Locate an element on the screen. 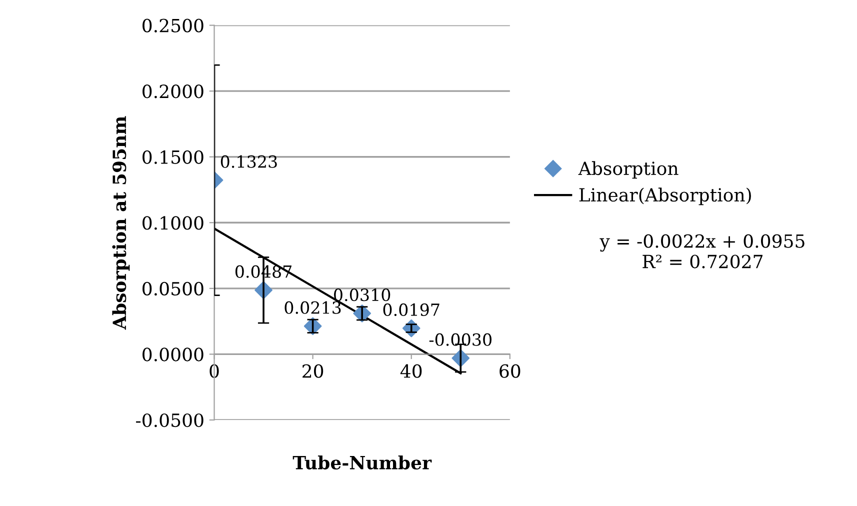 The width and height of the screenshot is (857, 506). data-label: 0.1323 is located at coordinates (248, 161).